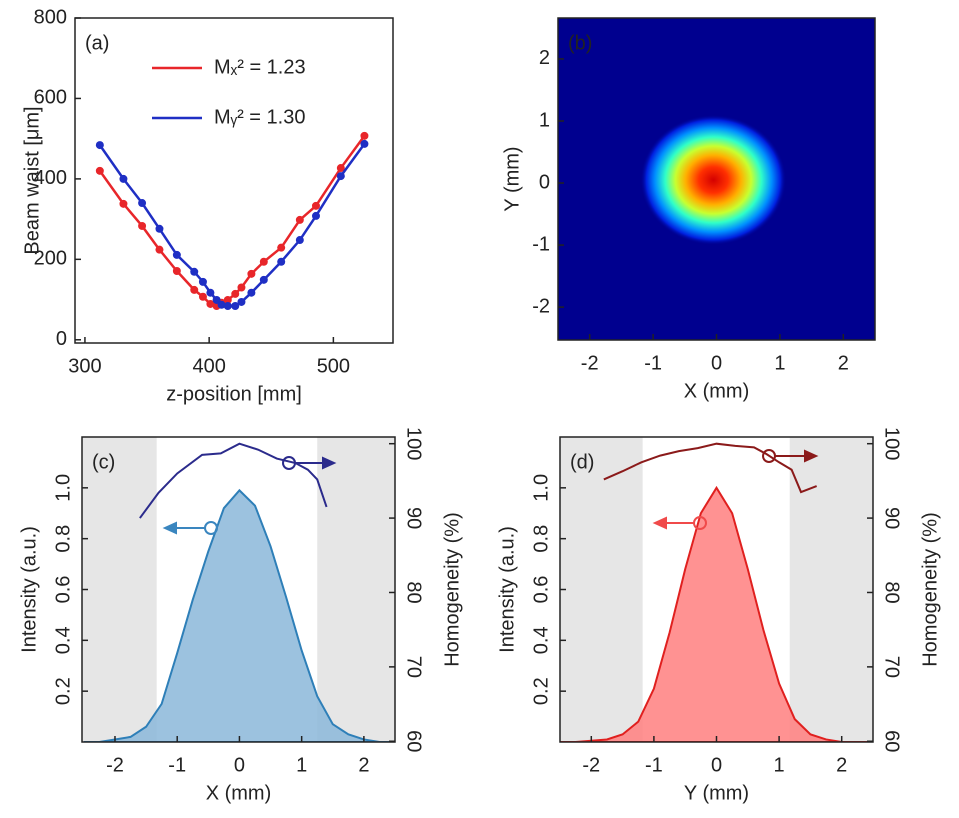  I want to click on panel-label: (a), so click(97, 43).